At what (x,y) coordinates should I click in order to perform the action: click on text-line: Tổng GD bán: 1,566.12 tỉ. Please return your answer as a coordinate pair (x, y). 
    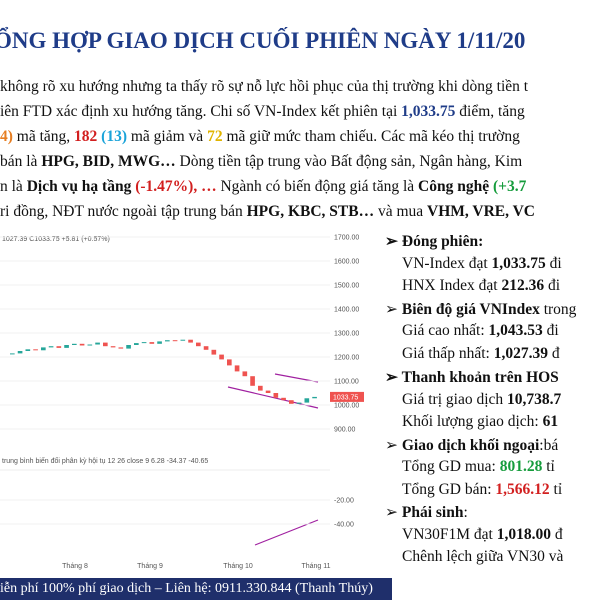
    Looking at the image, I should click on (482, 489).